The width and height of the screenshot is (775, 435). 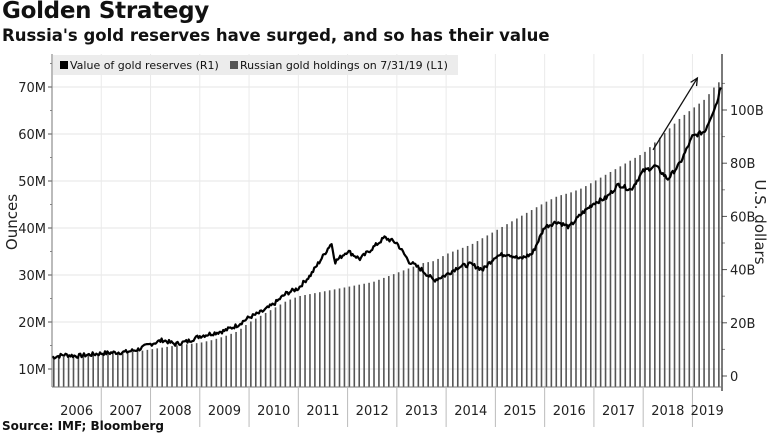 What do you see at coordinates (32, 182) in the screenshot?
I see `left-tick-label: 50M` at bounding box center [32, 182].